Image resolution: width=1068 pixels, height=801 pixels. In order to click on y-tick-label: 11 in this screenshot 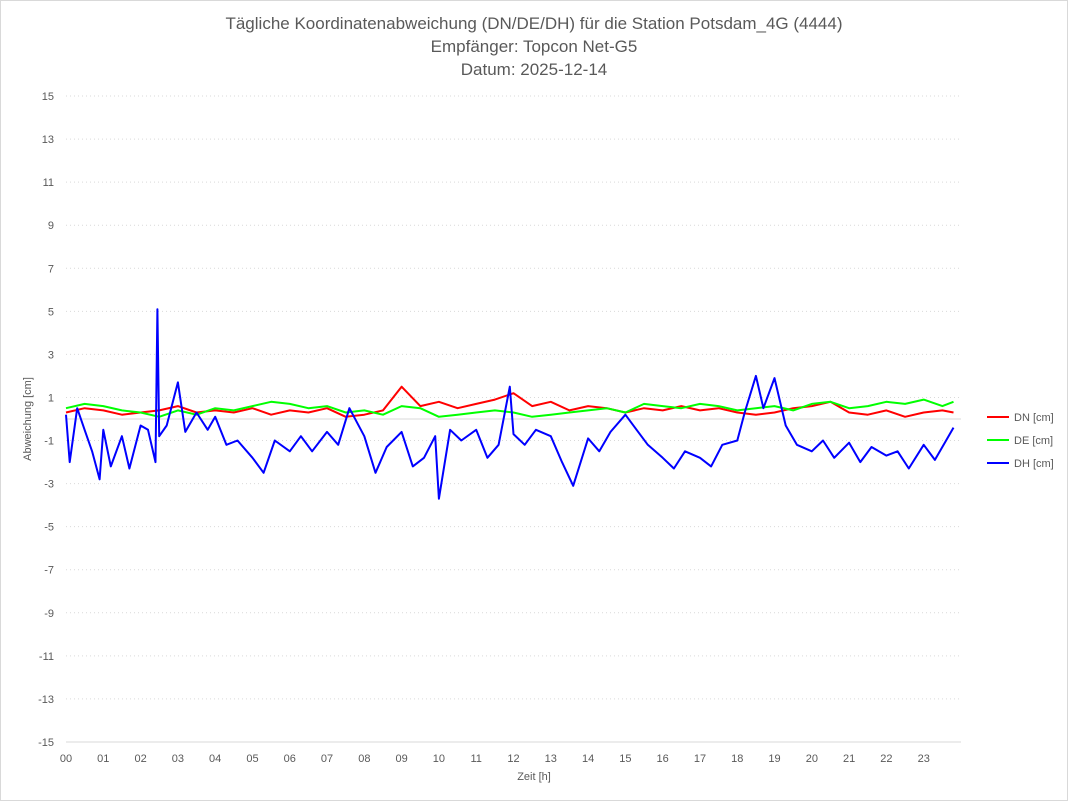, I will do `click(48, 183)`.